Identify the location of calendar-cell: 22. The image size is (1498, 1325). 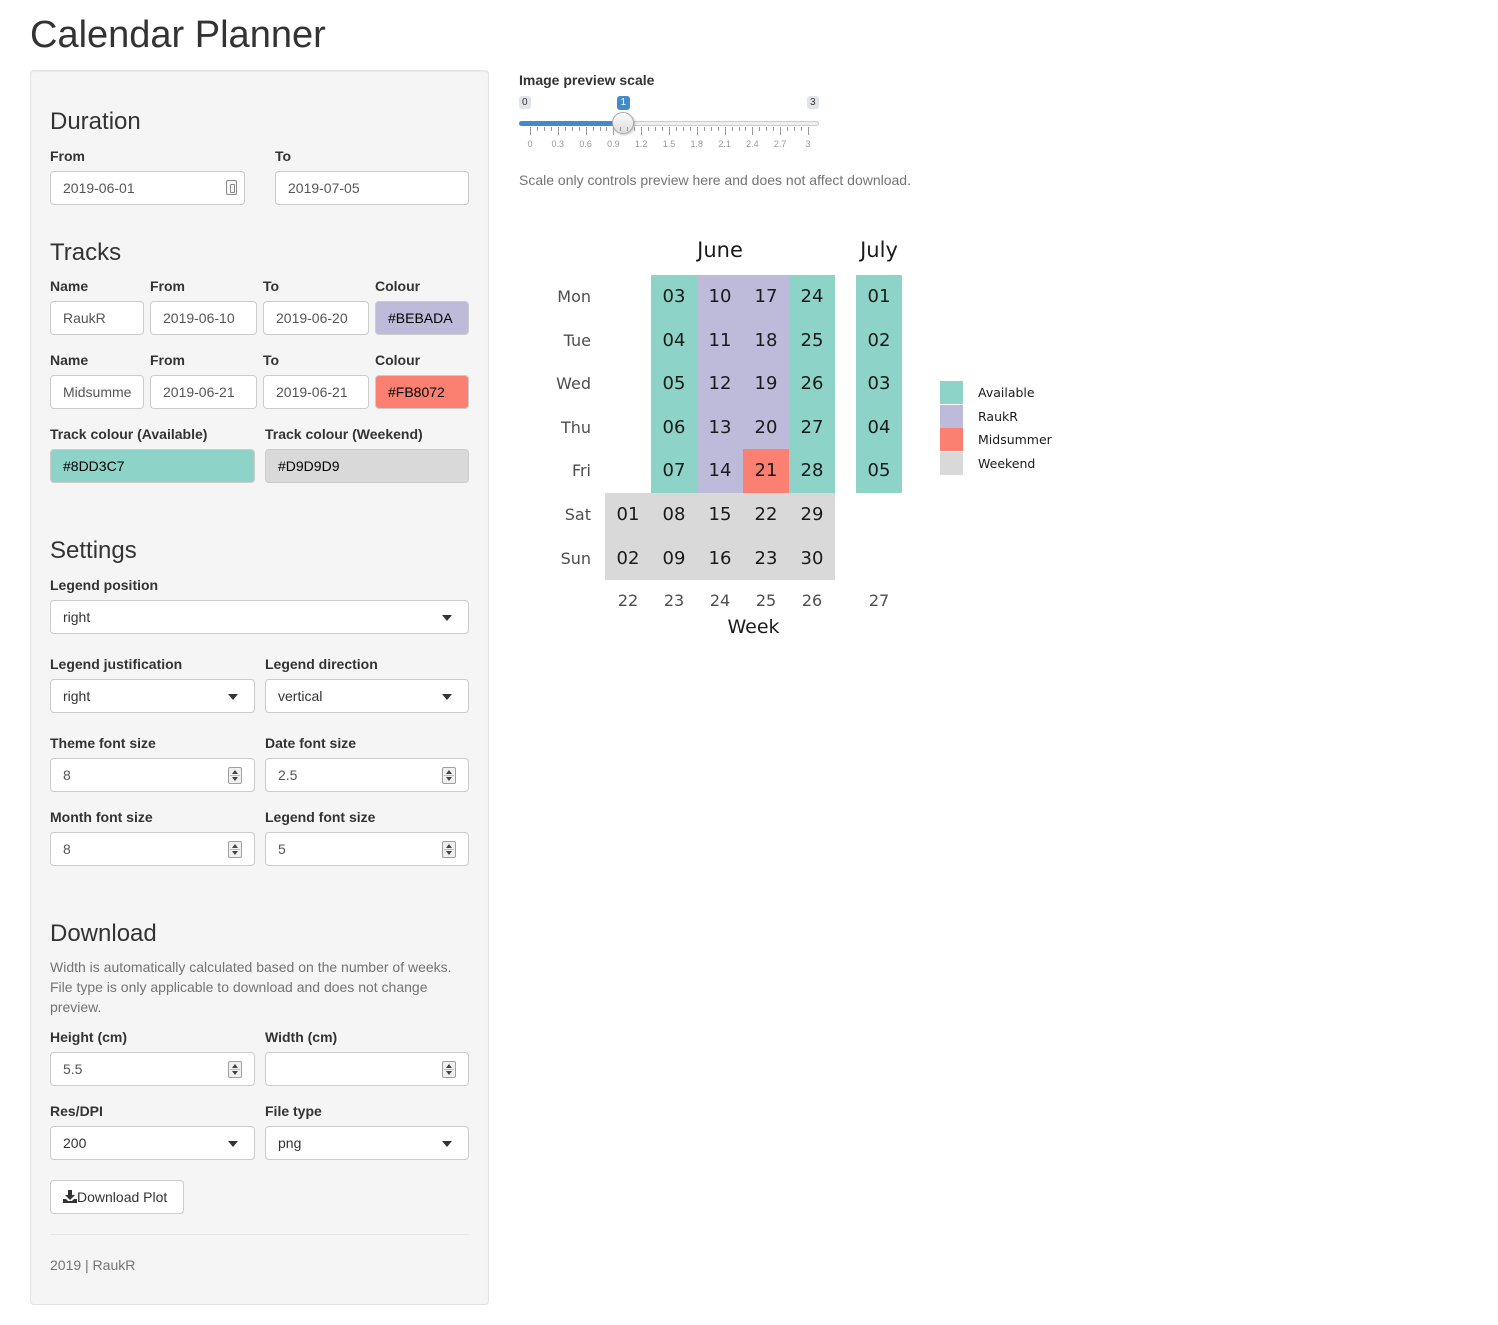
(766, 515).